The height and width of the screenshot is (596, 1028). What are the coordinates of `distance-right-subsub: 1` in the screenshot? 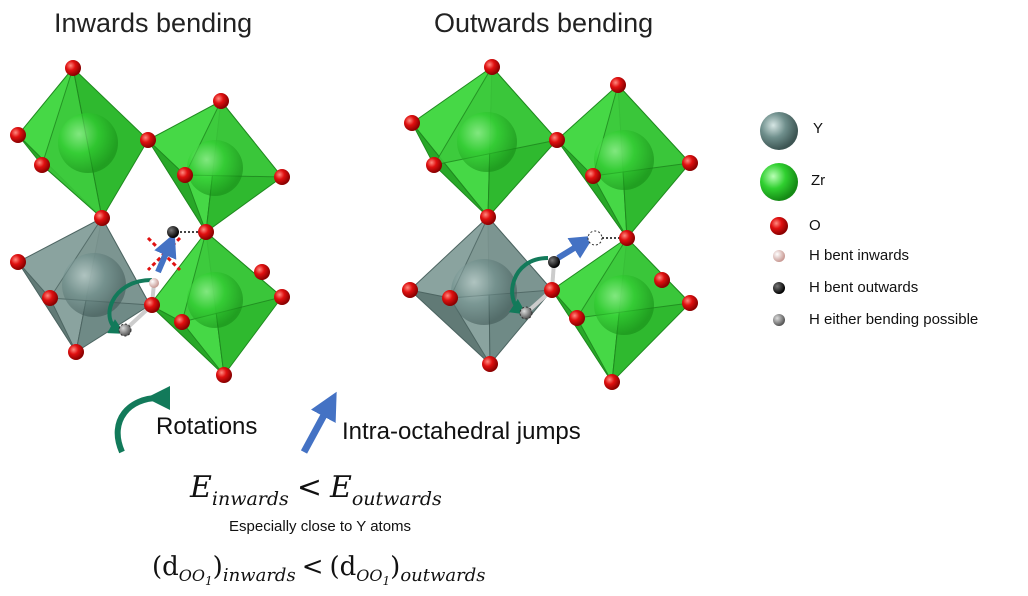 It's located at (386, 581).